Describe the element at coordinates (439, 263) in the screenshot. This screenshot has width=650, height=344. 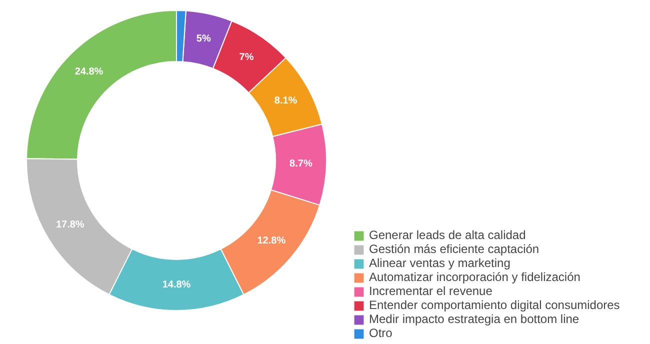
I see `legend-label: Alinear ventas y marketing` at that location.